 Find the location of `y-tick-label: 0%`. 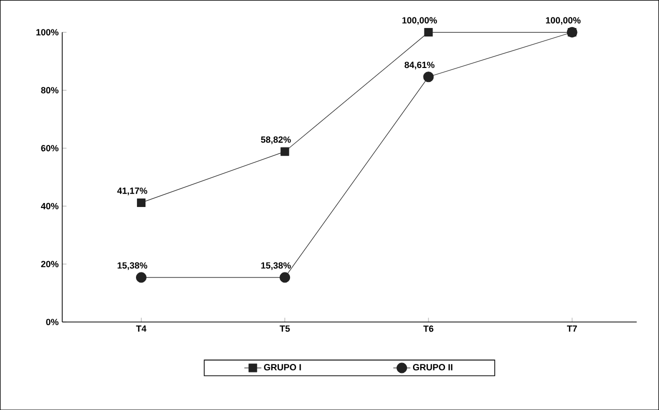

y-tick-label: 0% is located at coordinates (52, 322).